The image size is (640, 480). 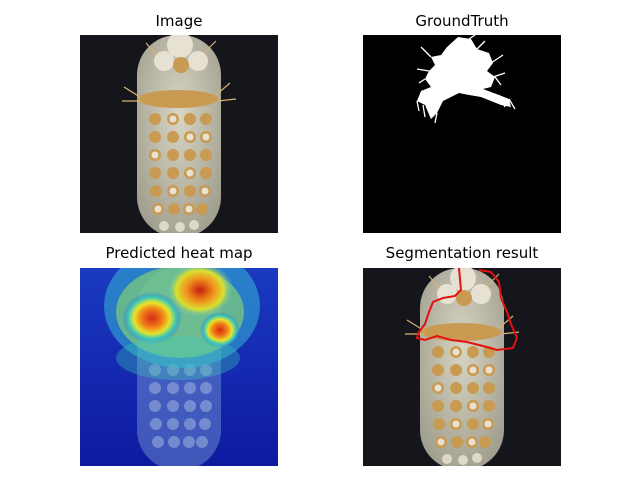 What do you see at coordinates (179, 21) in the screenshot?
I see `panel-title-image: Image` at bounding box center [179, 21].